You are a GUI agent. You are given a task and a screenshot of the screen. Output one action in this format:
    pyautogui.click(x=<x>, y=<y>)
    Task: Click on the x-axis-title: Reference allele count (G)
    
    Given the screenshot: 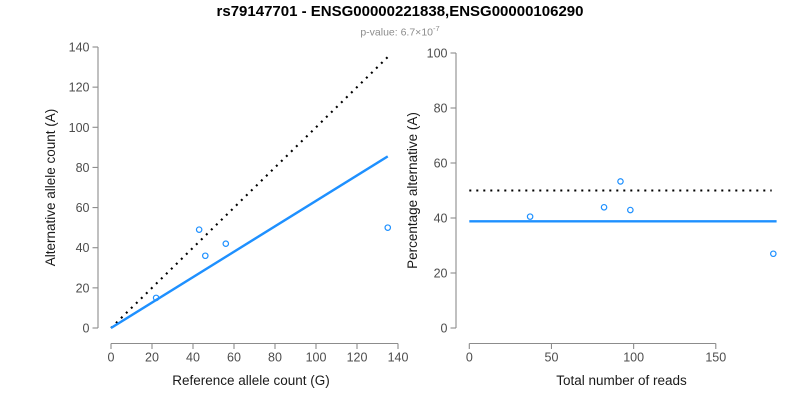 What is the action you would take?
    pyautogui.click(x=251, y=380)
    